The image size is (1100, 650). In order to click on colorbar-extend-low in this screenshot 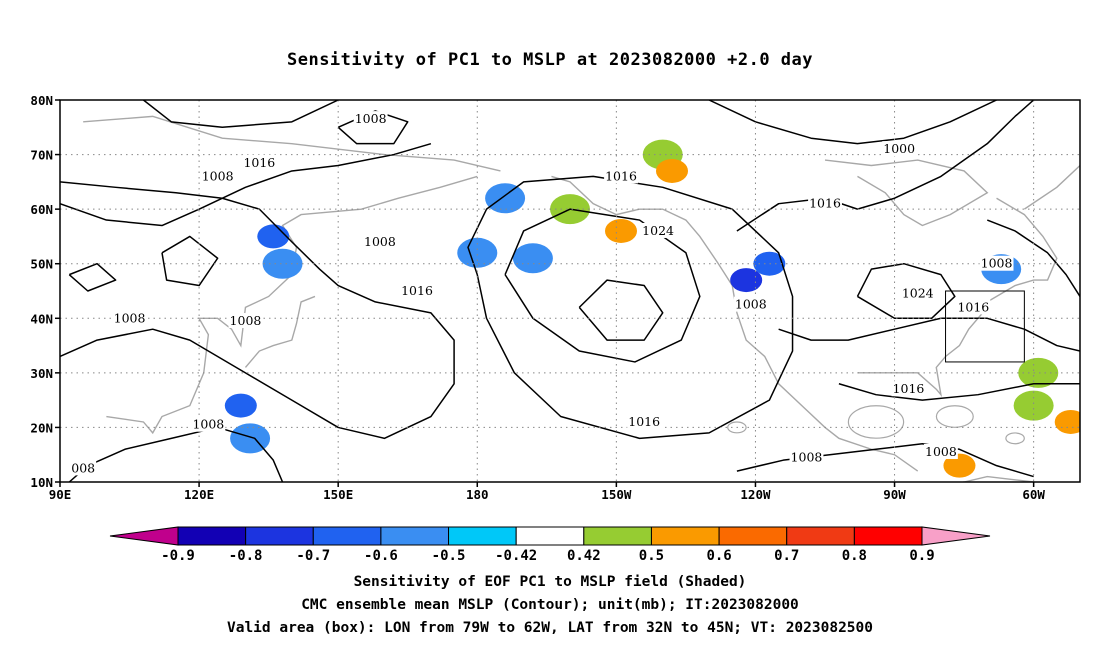, I will do `click(144, 536)`.